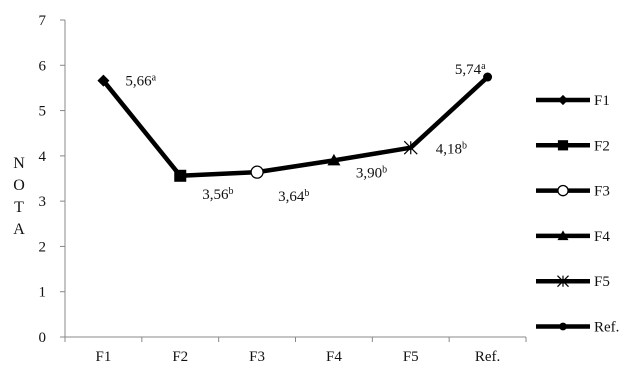 The image size is (627, 367). What do you see at coordinates (334, 159) in the screenshot?
I see `data-point-f4` at bounding box center [334, 159].